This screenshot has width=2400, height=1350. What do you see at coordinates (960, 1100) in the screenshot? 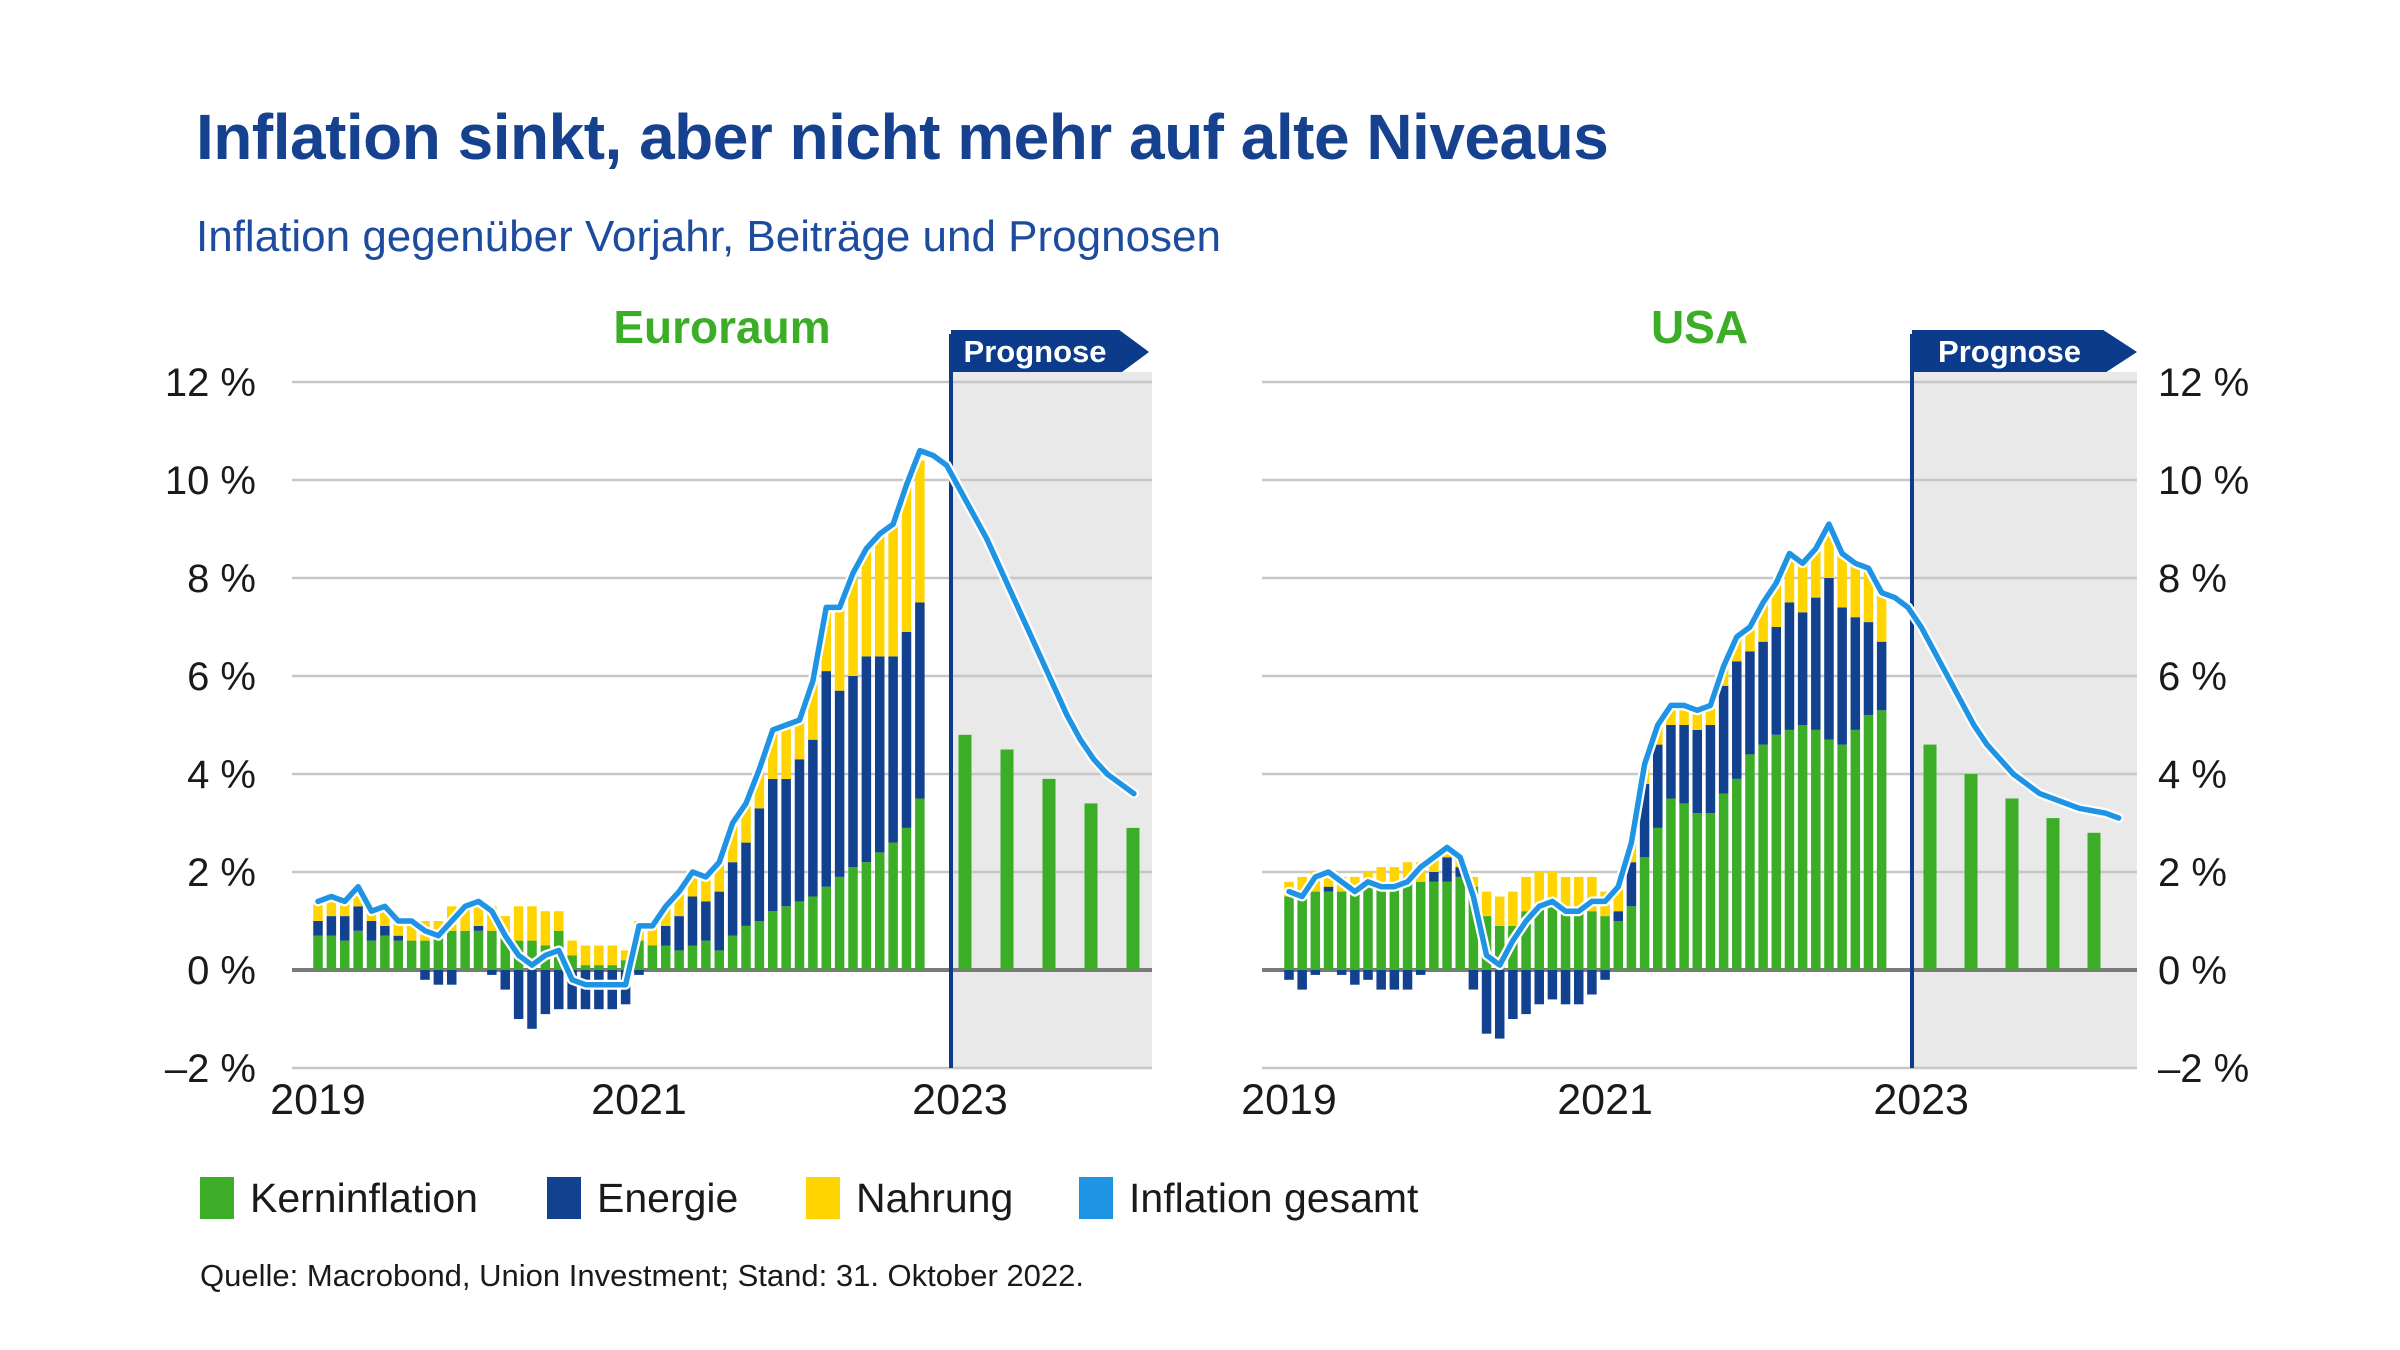
I see `x-axis-year-label: 2023` at bounding box center [960, 1100].